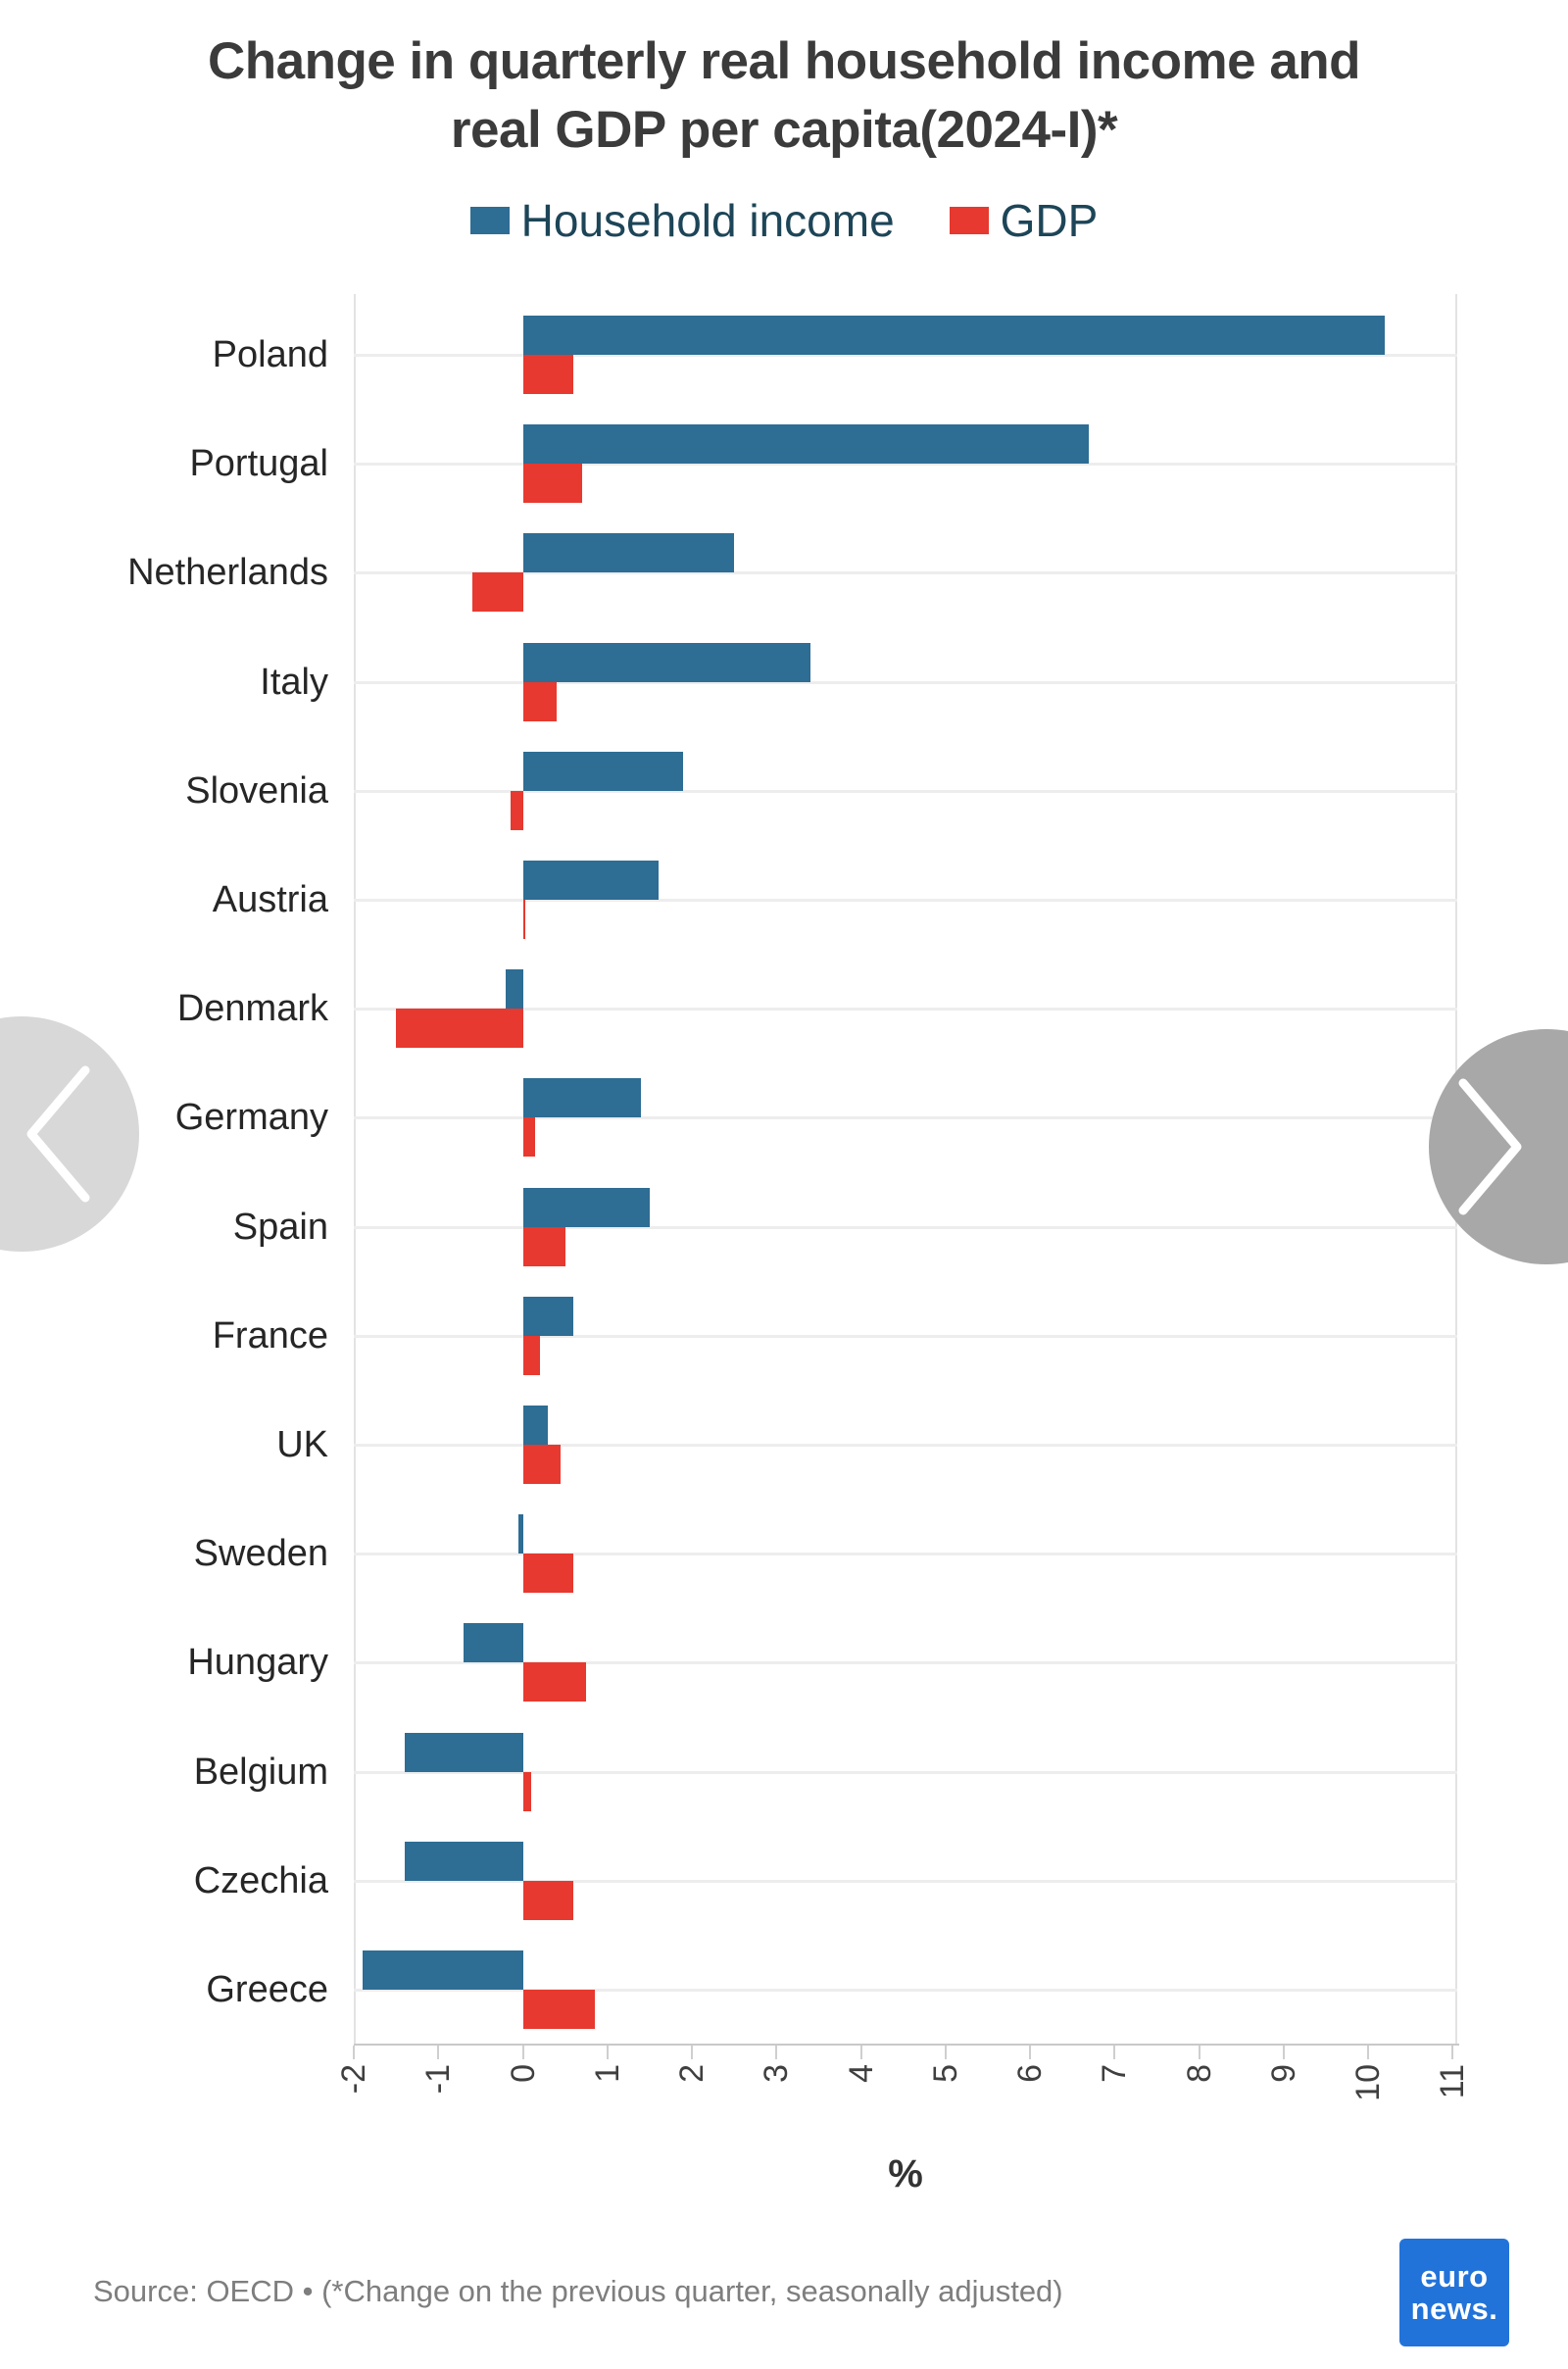  I want to click on gdp-bar-hungary, so click(554, 1682).